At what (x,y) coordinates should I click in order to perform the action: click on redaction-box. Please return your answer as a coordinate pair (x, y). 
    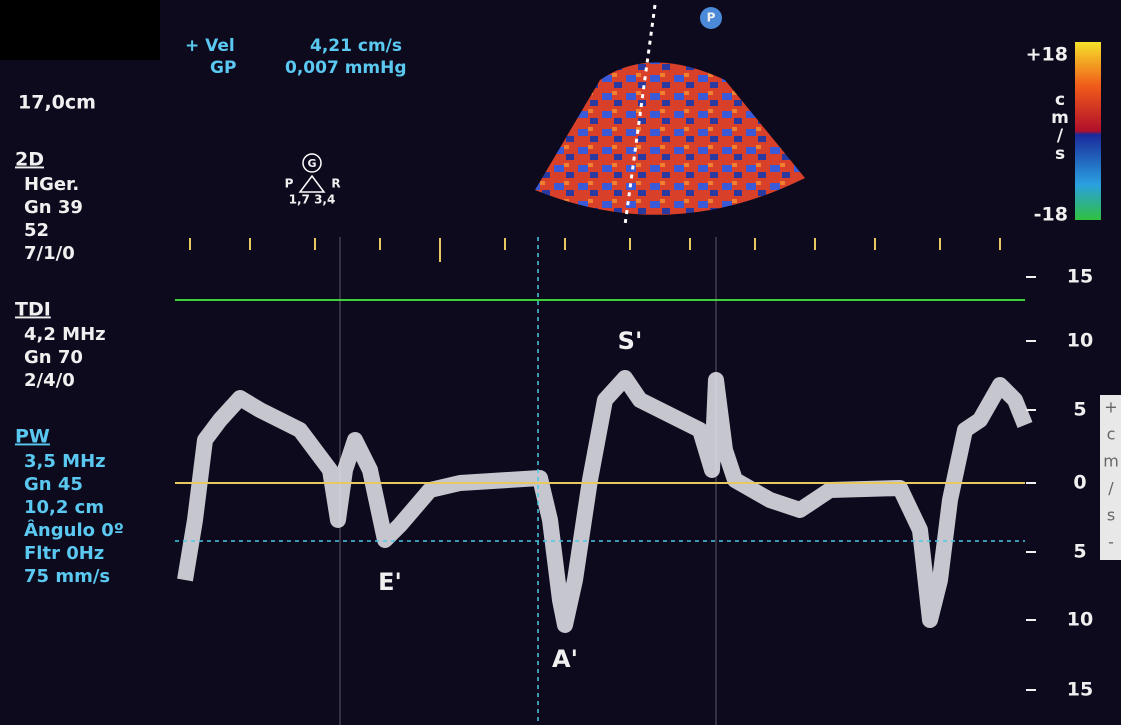
    Looking at the image, I should click on (80, 30).